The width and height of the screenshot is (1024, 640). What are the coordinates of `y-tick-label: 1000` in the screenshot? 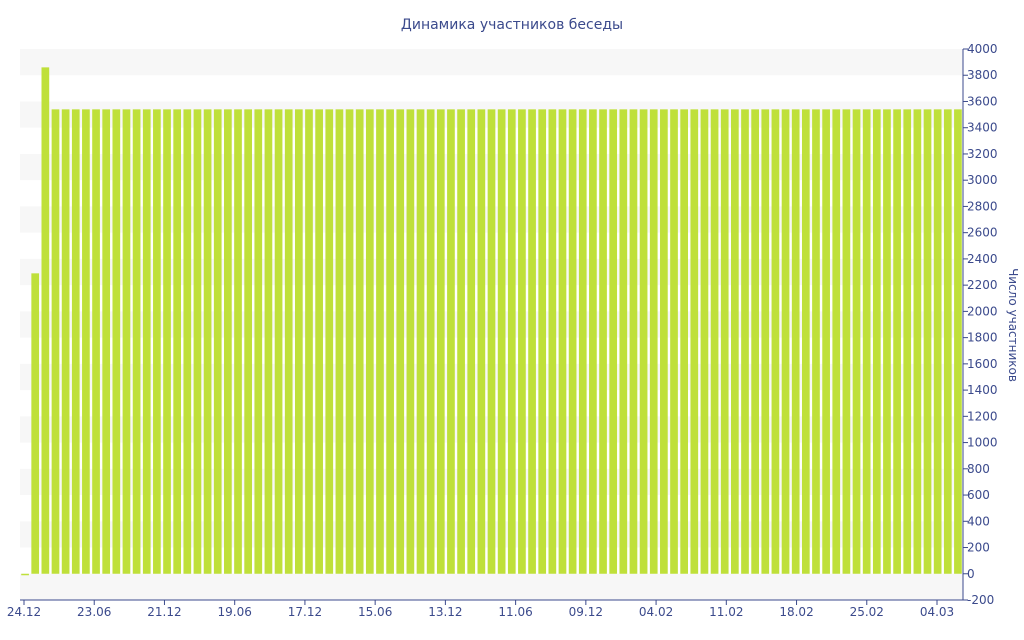 It's located at (982, 443).